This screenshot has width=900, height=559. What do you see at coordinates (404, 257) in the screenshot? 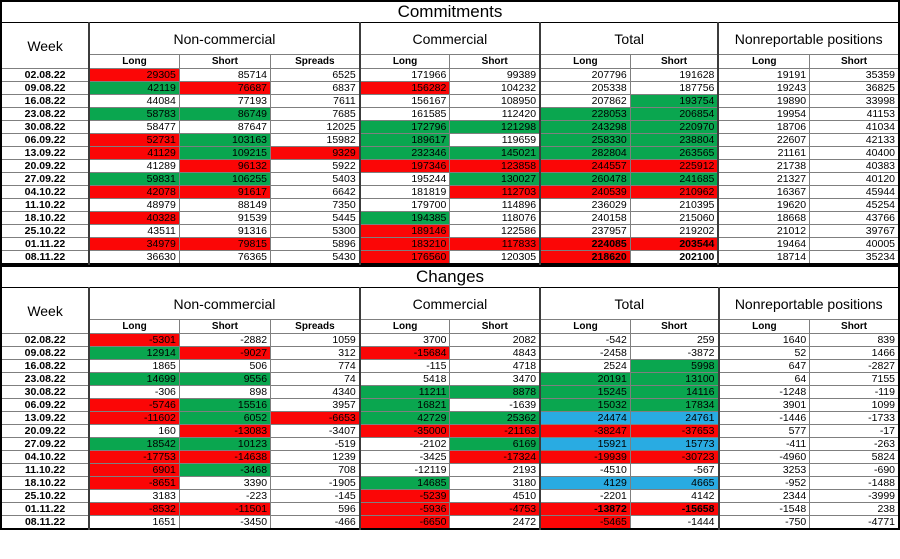
I see `value-cell: 176560` at bounding box center [404, 257].